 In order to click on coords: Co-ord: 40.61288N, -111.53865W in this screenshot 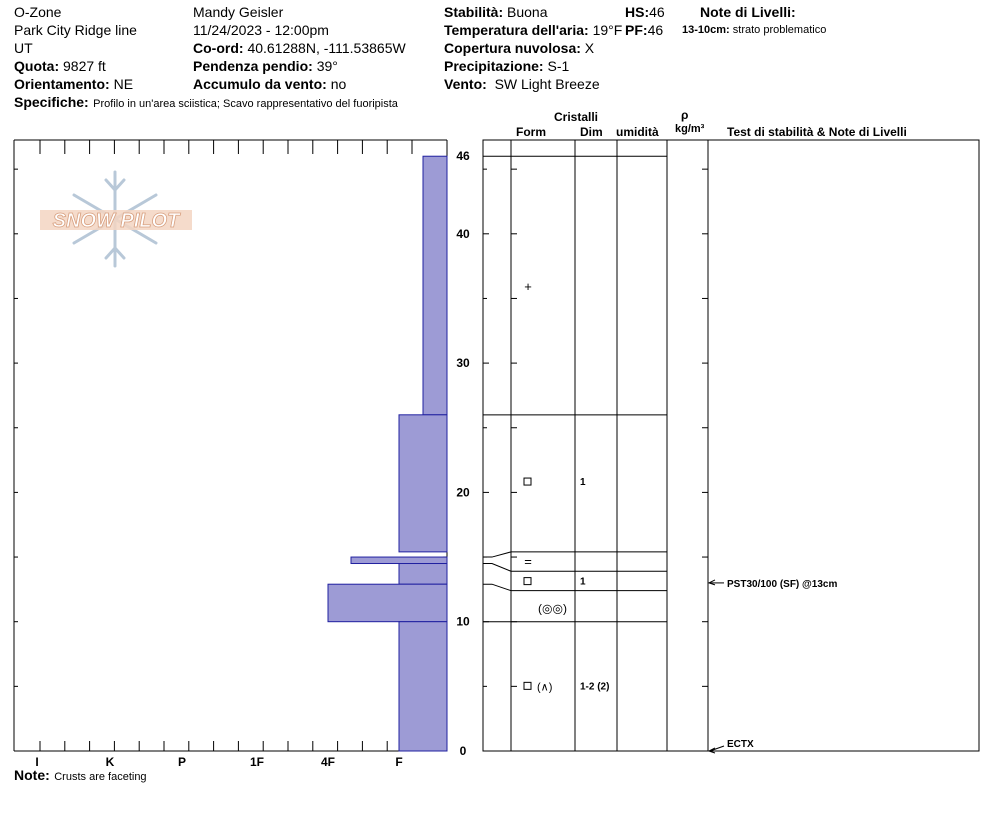, I will do `click(299, 48)`.